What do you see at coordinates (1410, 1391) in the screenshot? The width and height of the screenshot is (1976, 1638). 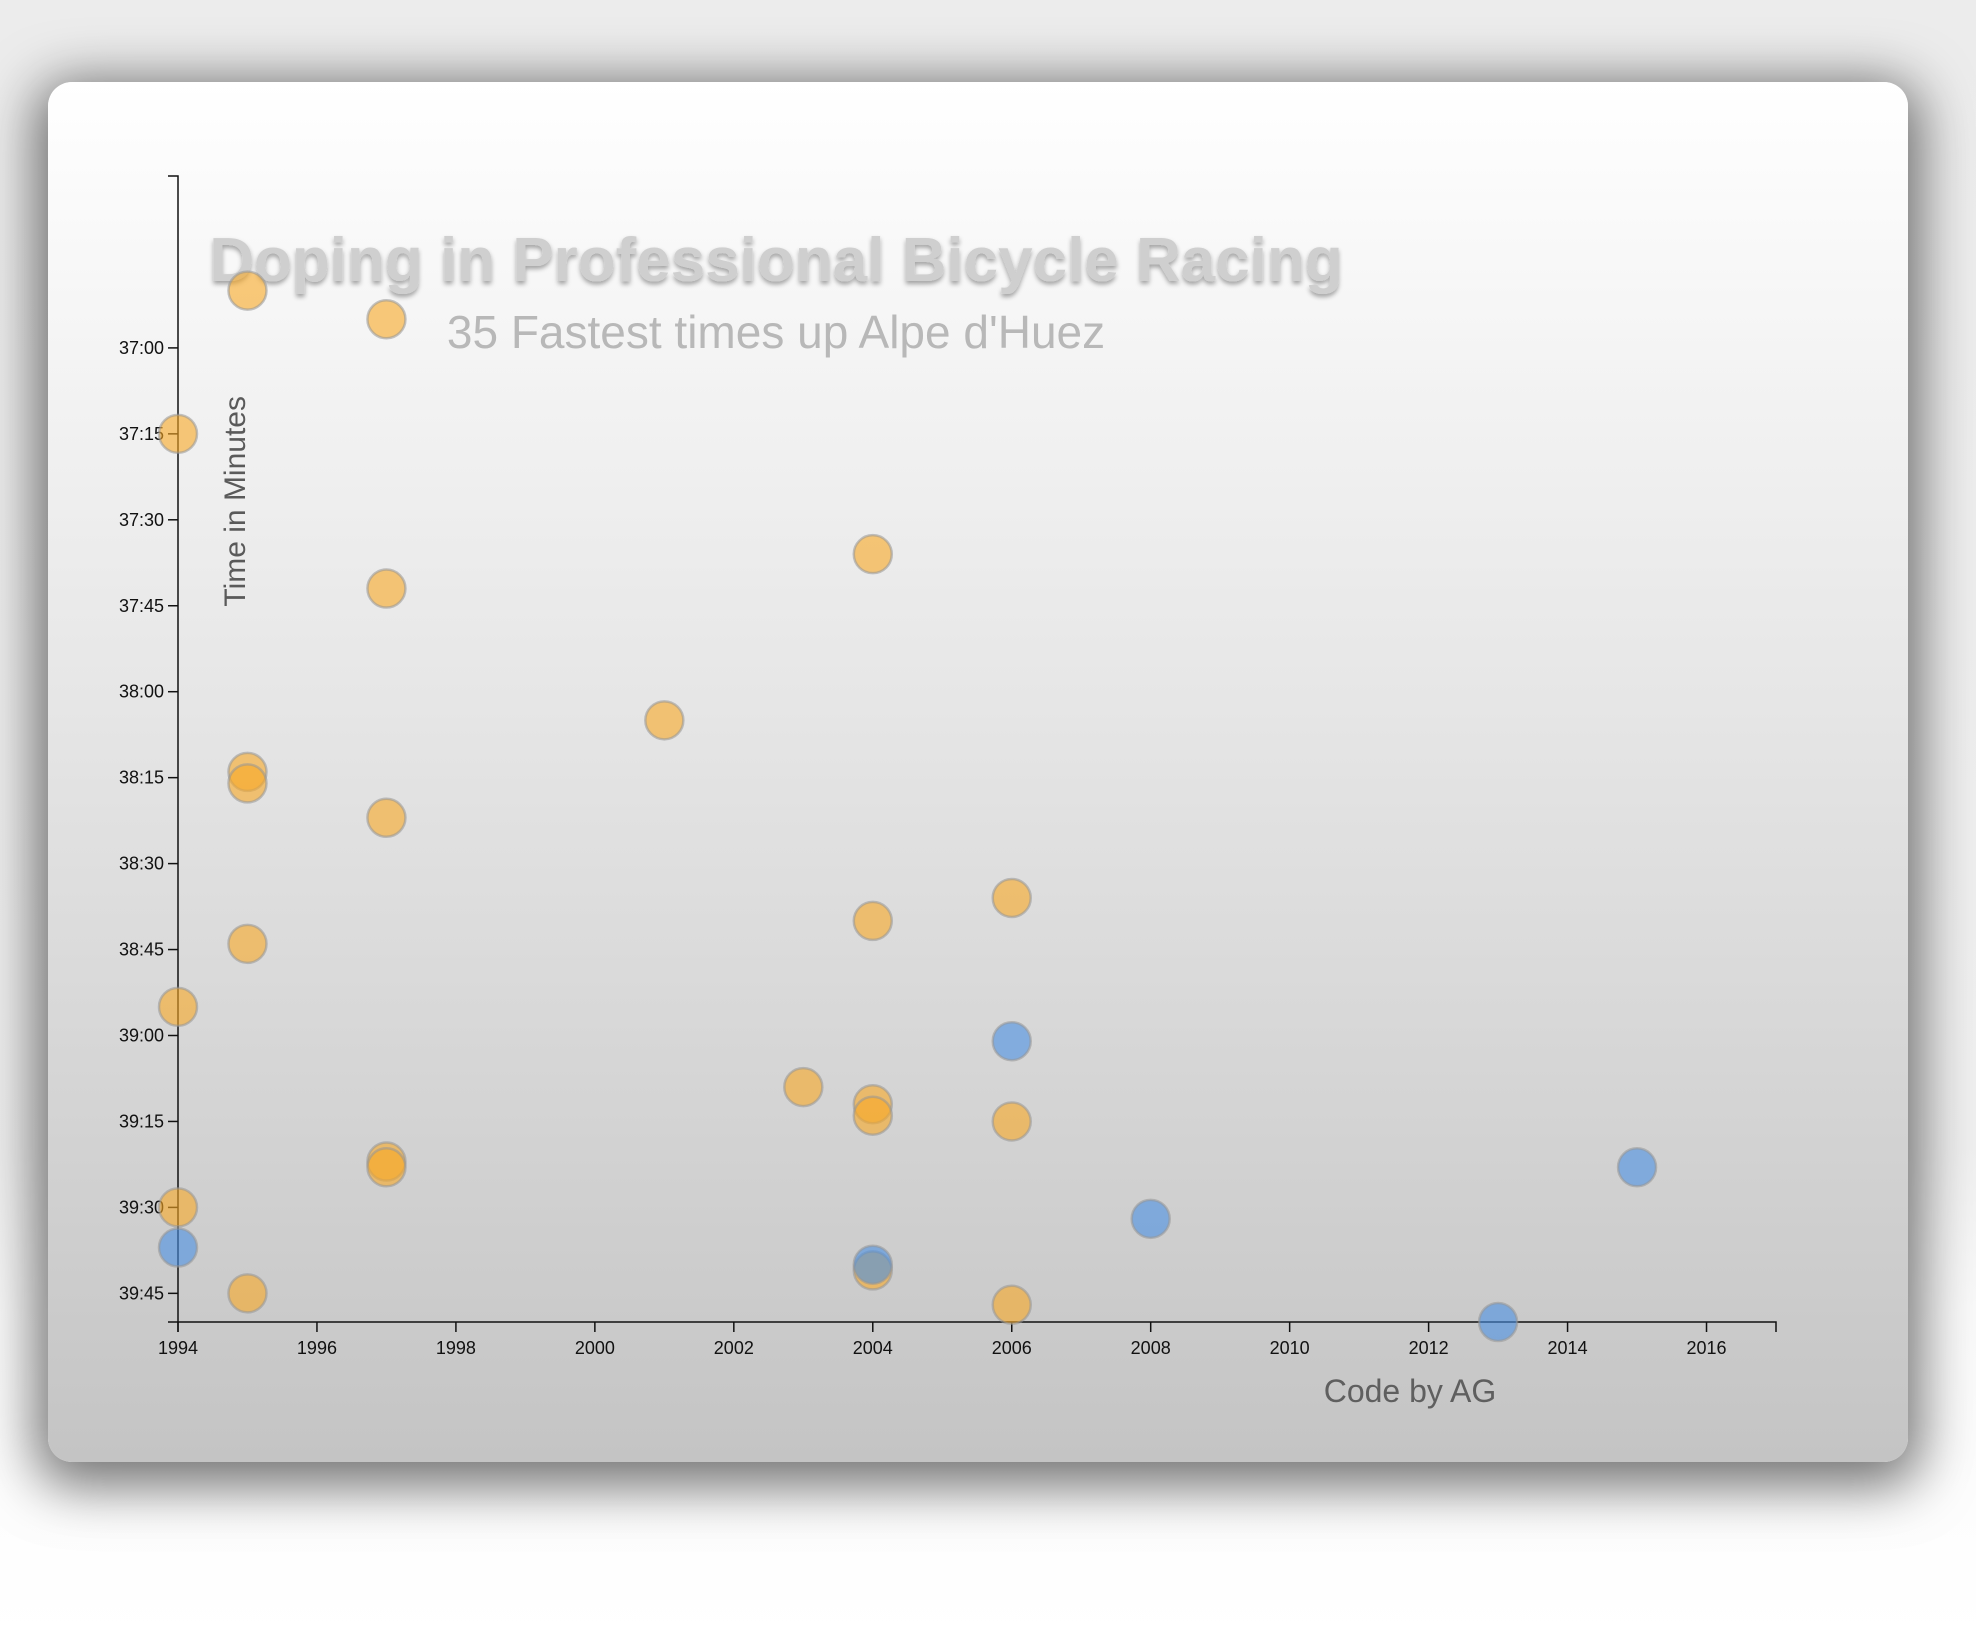 I see `credit-text: Code by AG` at bounding box center [1410, 1391].